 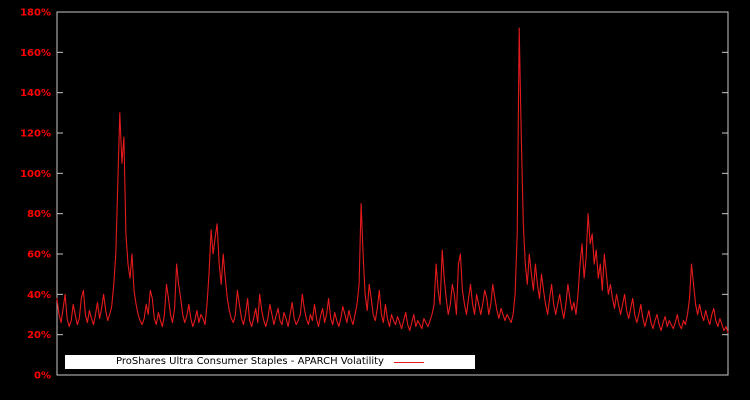 What do you see at coordinates (42, 376) in the screenshot?
I see `svg-text: 0%` at bounding box center [42, 376].